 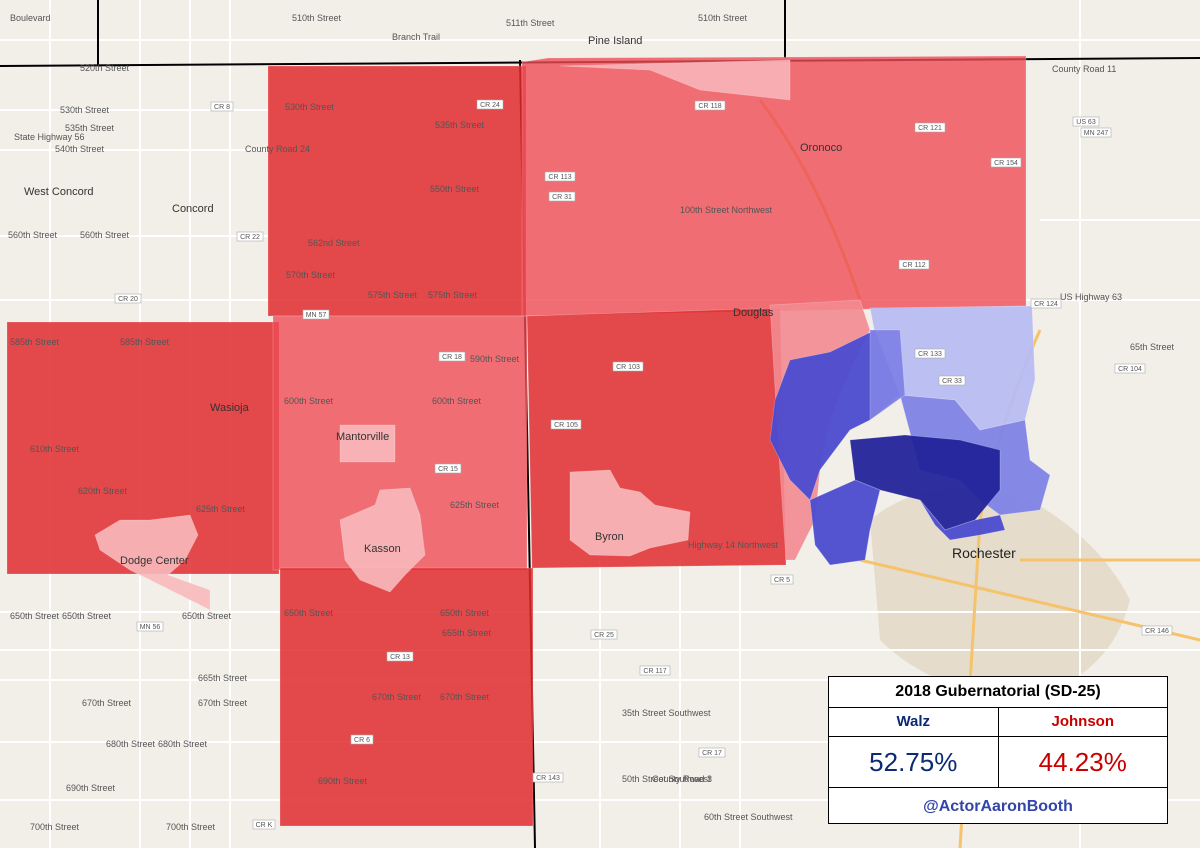 I want to click on route-shield-label: CR 6, so click(x=362, y=740).